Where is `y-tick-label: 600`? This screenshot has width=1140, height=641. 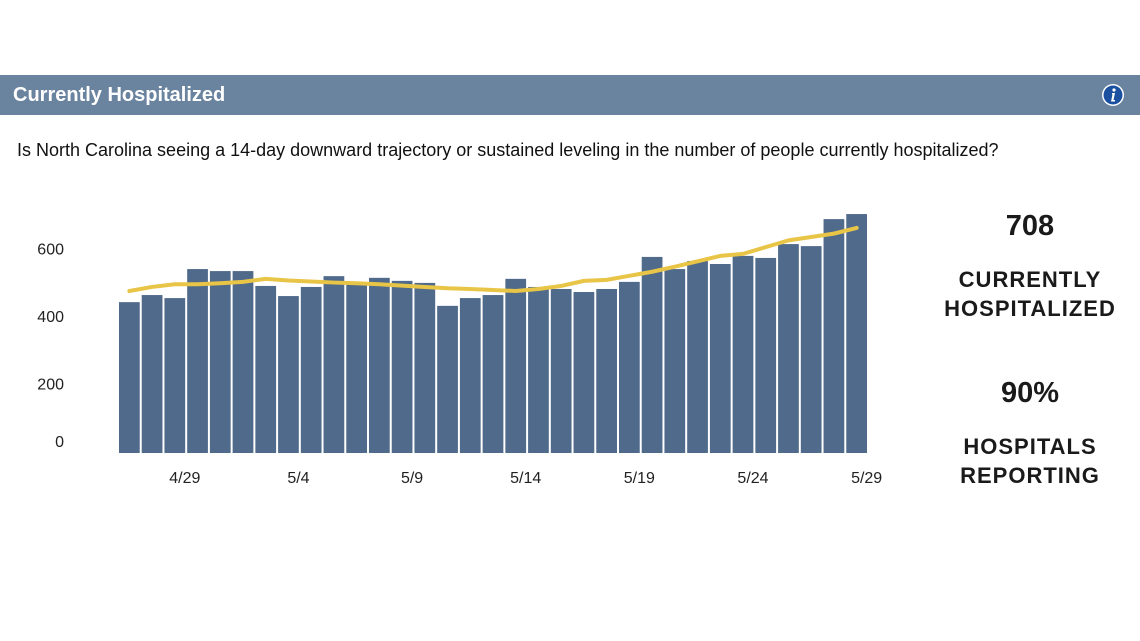
y-tick-label: 600 is located at coordinates (50, 250).